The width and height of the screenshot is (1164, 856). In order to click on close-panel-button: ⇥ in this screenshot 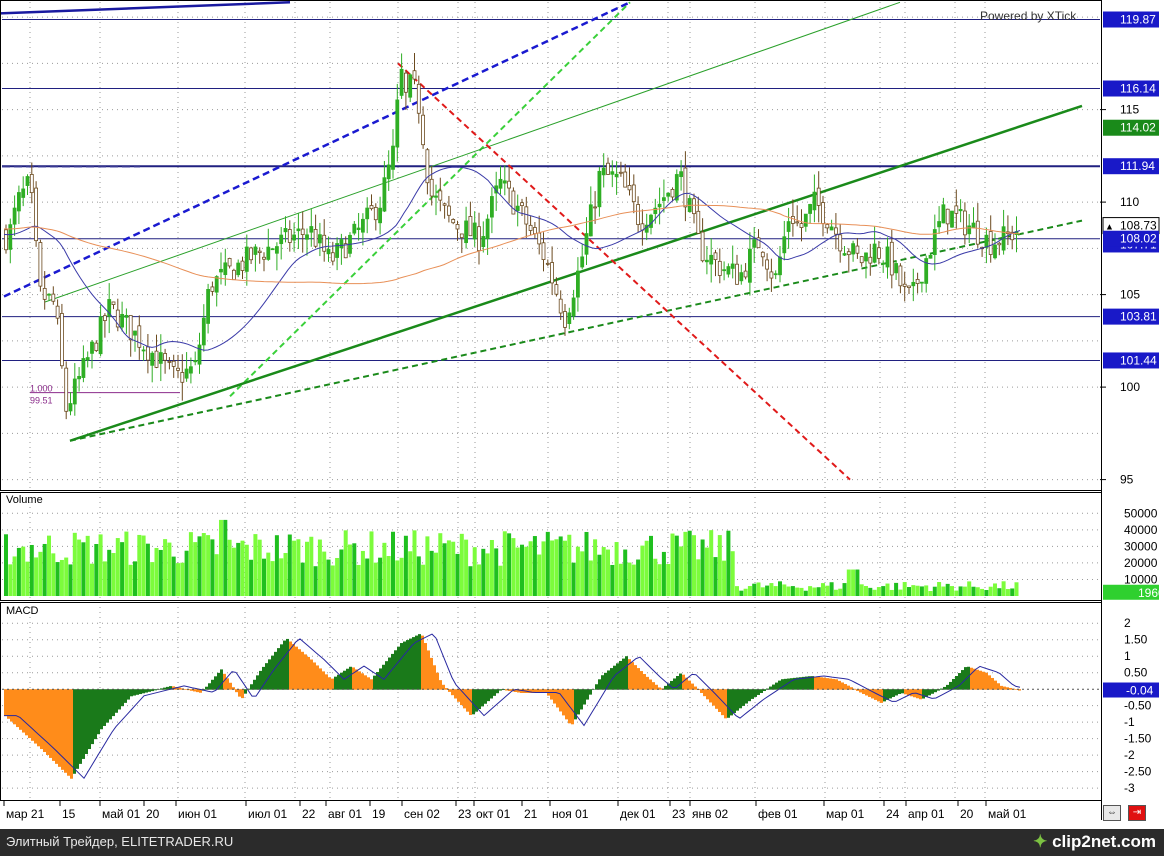, I will do `click(1137, 813)`.